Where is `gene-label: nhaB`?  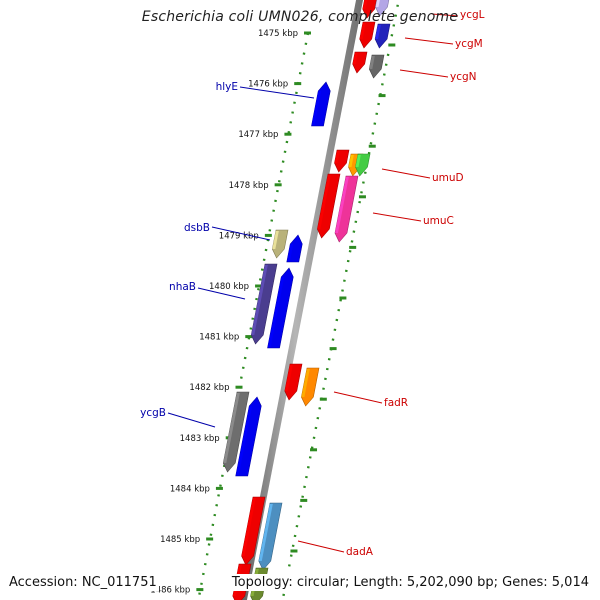 gene-label: nhaB is located at coordinates (182, 287).